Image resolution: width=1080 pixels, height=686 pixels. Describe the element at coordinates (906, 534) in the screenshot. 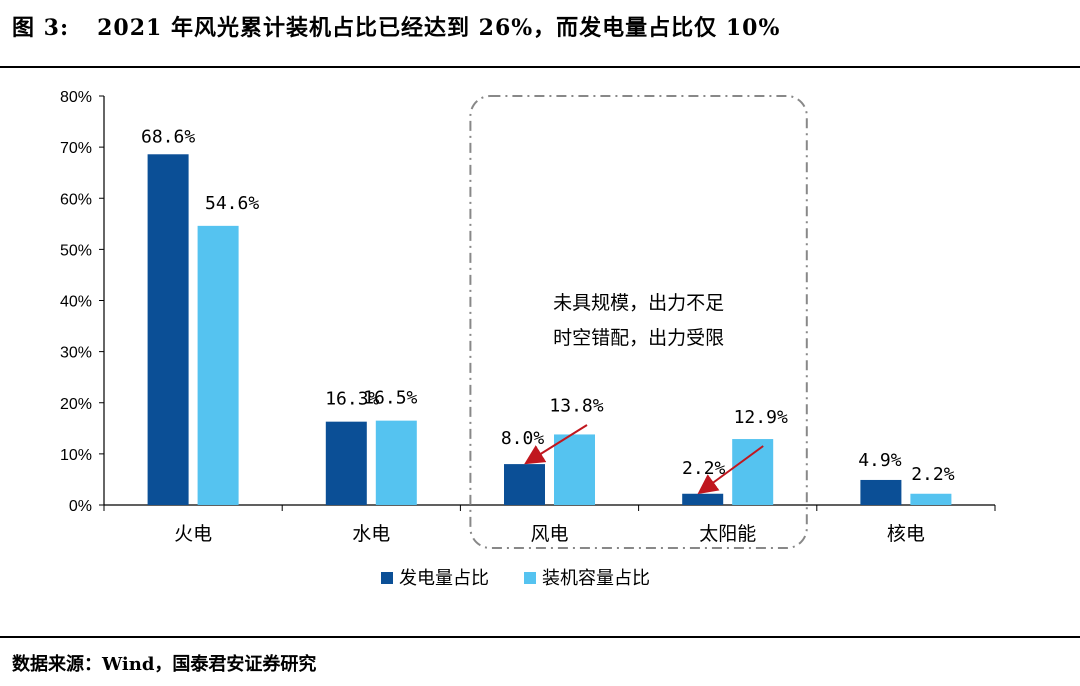

I see `x-category-label: 核电` at that location.